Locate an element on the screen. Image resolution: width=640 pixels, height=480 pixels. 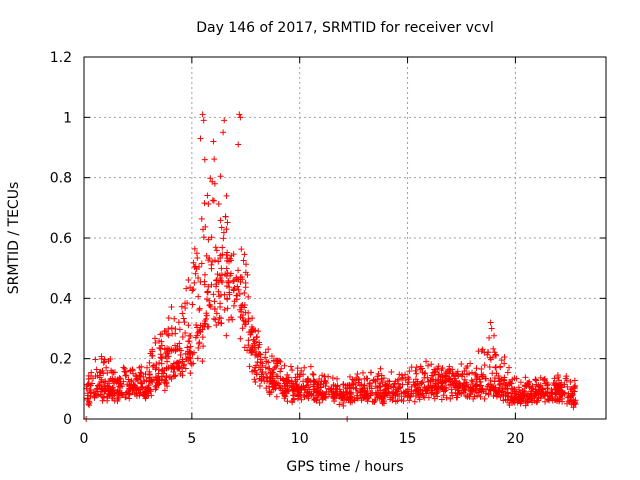
y-tick-label: 0.4 is located at coordinates (61, 299).